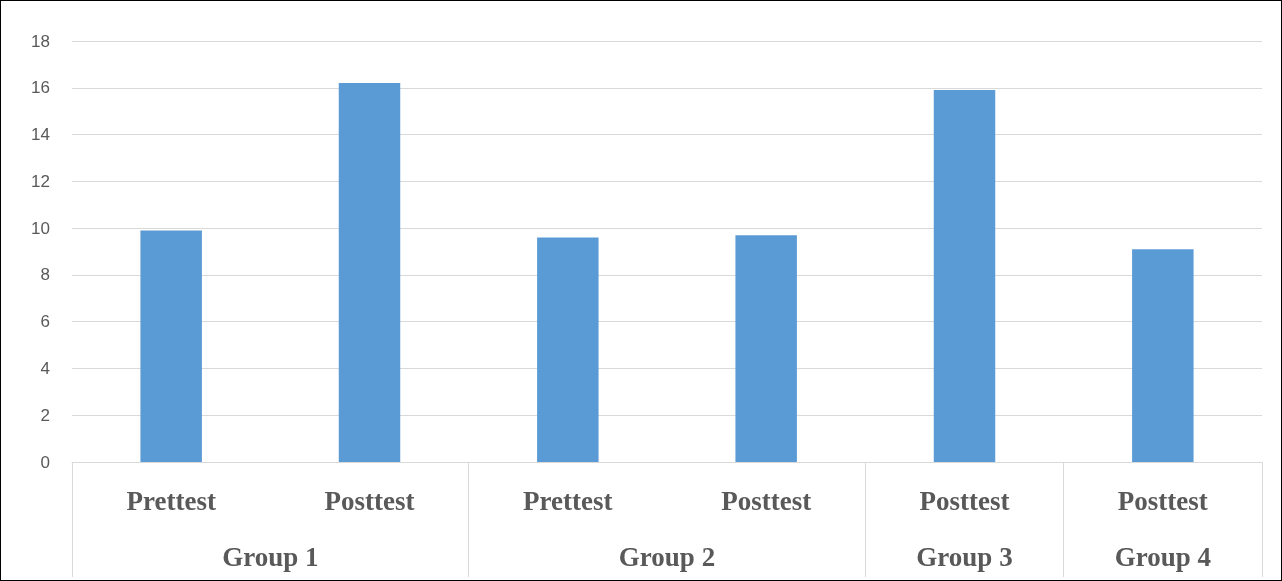 The width and height of the screenshot is (1282, 581). What do you see at coordinates (1162, 557) in the screenshot?
I see `text: Group 4` at bounding box center [1162, 557].